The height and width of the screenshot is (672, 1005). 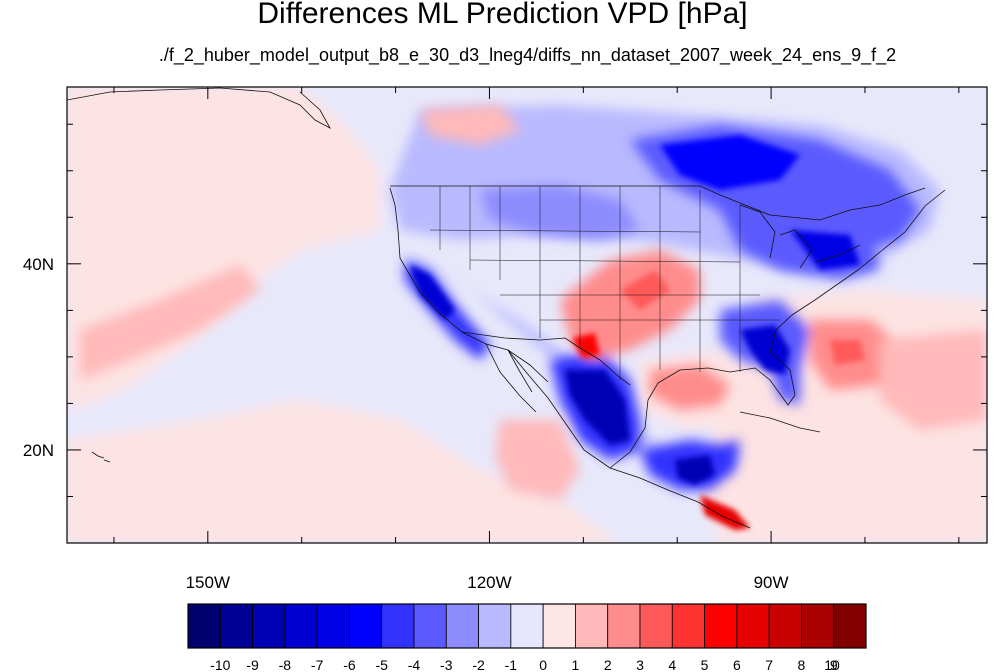 What do you see at coordinates (478, 664) in the screenshot?
I see `colorbar-label: -2` at bounding box center [478, 664].